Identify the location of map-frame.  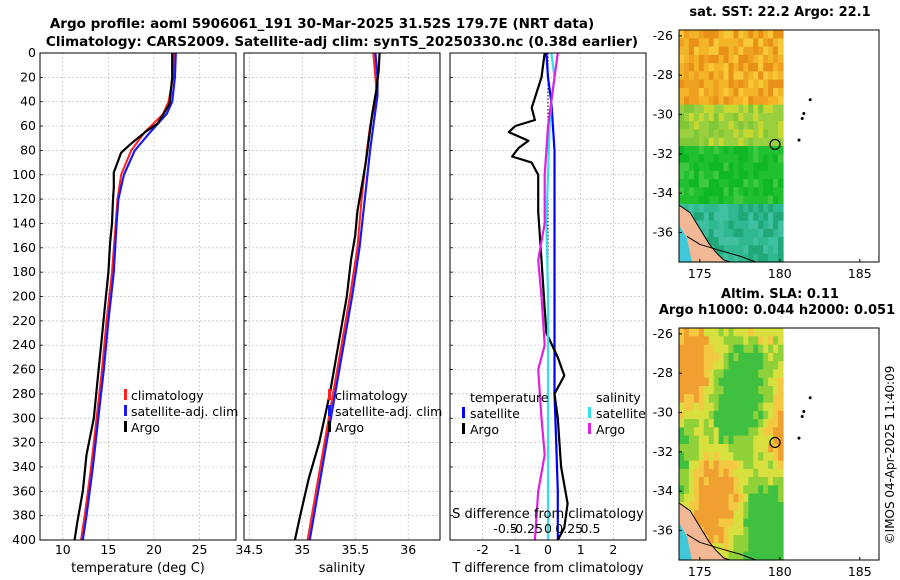
(779, 146).